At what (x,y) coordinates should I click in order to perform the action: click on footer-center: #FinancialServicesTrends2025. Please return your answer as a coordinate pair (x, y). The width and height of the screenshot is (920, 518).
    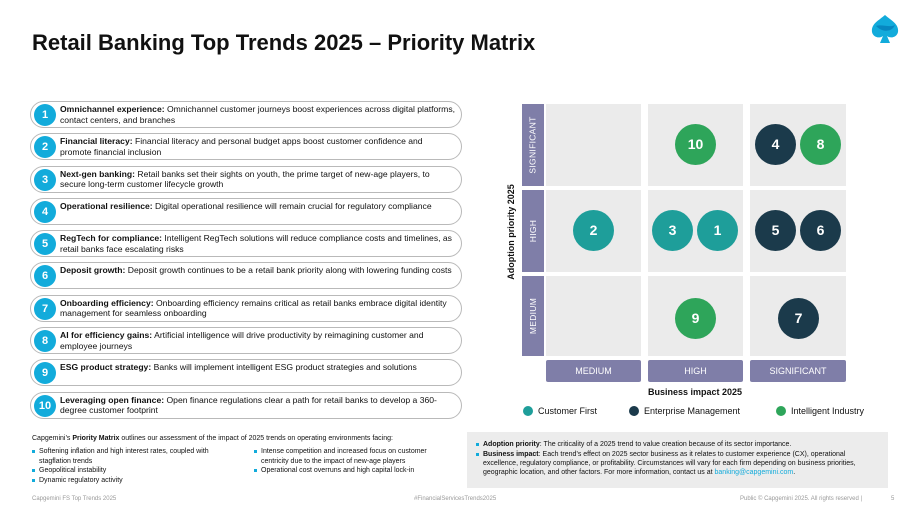
    Looking at the image, I should click on (455, 499).